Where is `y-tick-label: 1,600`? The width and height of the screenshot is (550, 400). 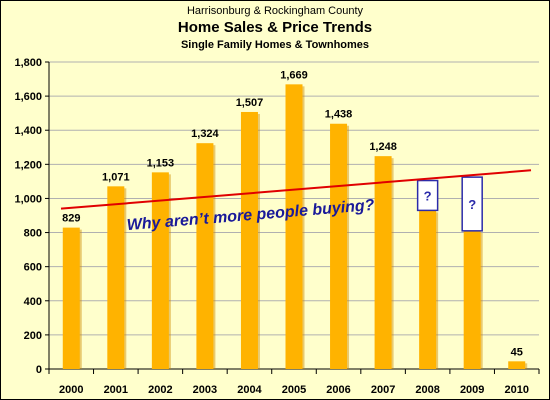 y-tick-label: 1,600 is located at coordinates (28, 97).